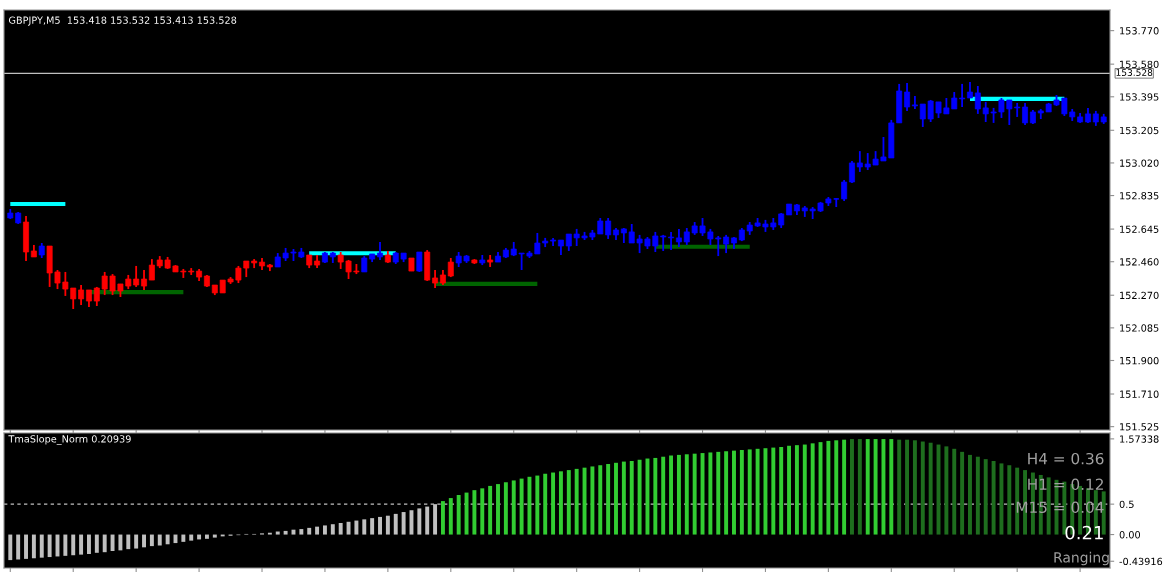  Describe the element at coordinates (1130, 535) in the screenshot. I see `y-tick-label: 0.00` at that location.